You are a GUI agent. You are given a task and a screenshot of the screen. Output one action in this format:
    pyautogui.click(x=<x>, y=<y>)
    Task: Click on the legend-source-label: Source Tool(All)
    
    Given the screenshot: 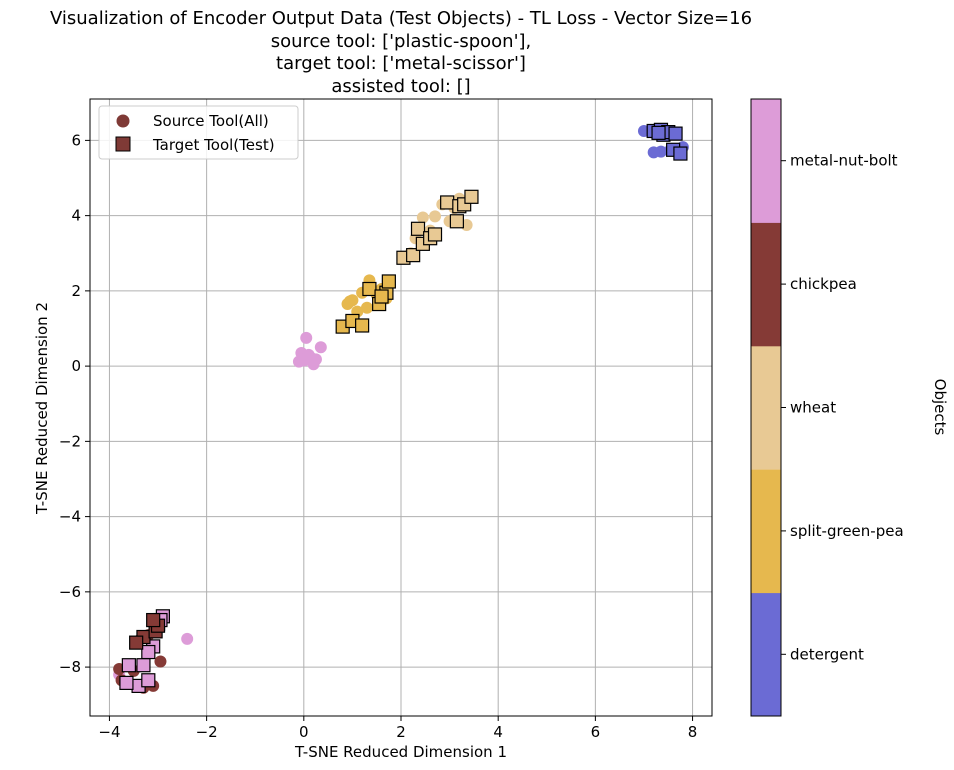 What is the action you would take?
    pyautogui.click(x=211, y=121)
    